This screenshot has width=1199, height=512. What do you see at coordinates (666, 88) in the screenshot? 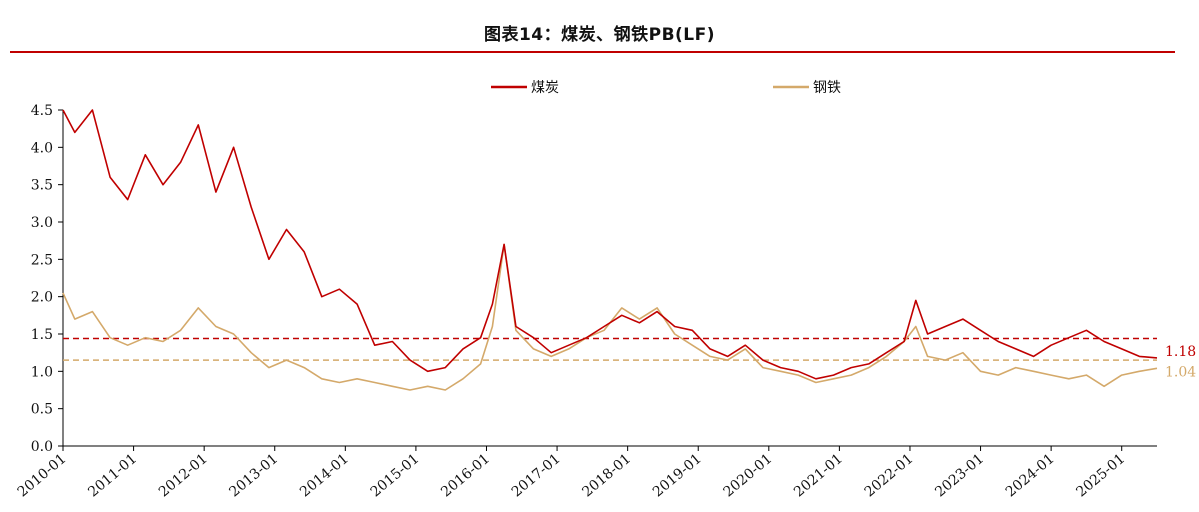
I see `legend: 煤炭 钢铁` at bounding box center [666, 88].